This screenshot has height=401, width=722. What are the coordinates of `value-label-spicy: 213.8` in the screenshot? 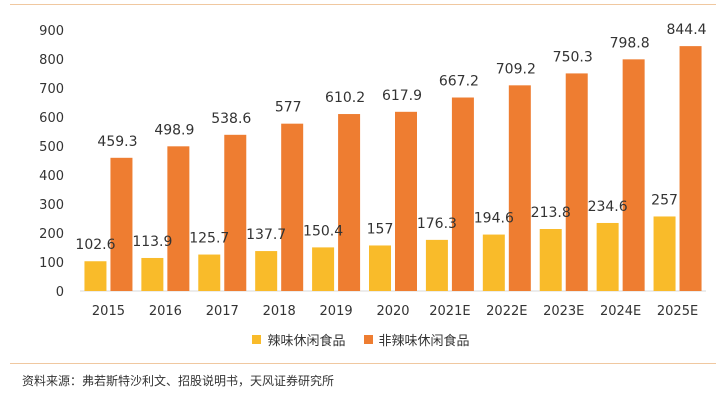 It's located at (551, 213).